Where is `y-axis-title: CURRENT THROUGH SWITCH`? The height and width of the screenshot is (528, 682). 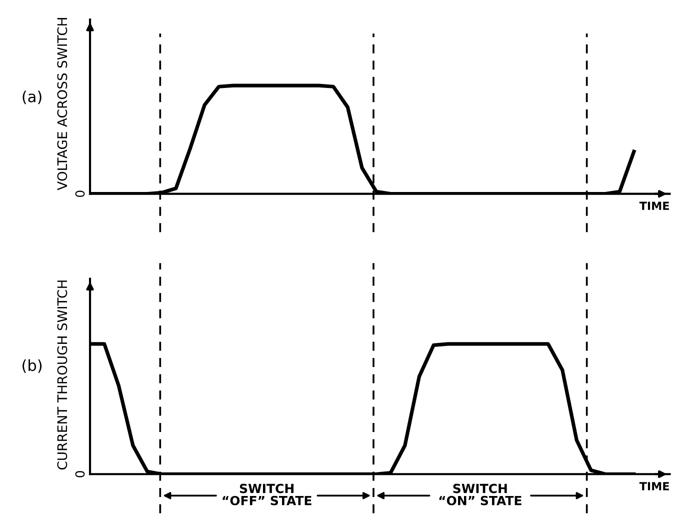 y-axis-title: CURRENT THROUGH SWITCH is located at coordinates (62, 375).